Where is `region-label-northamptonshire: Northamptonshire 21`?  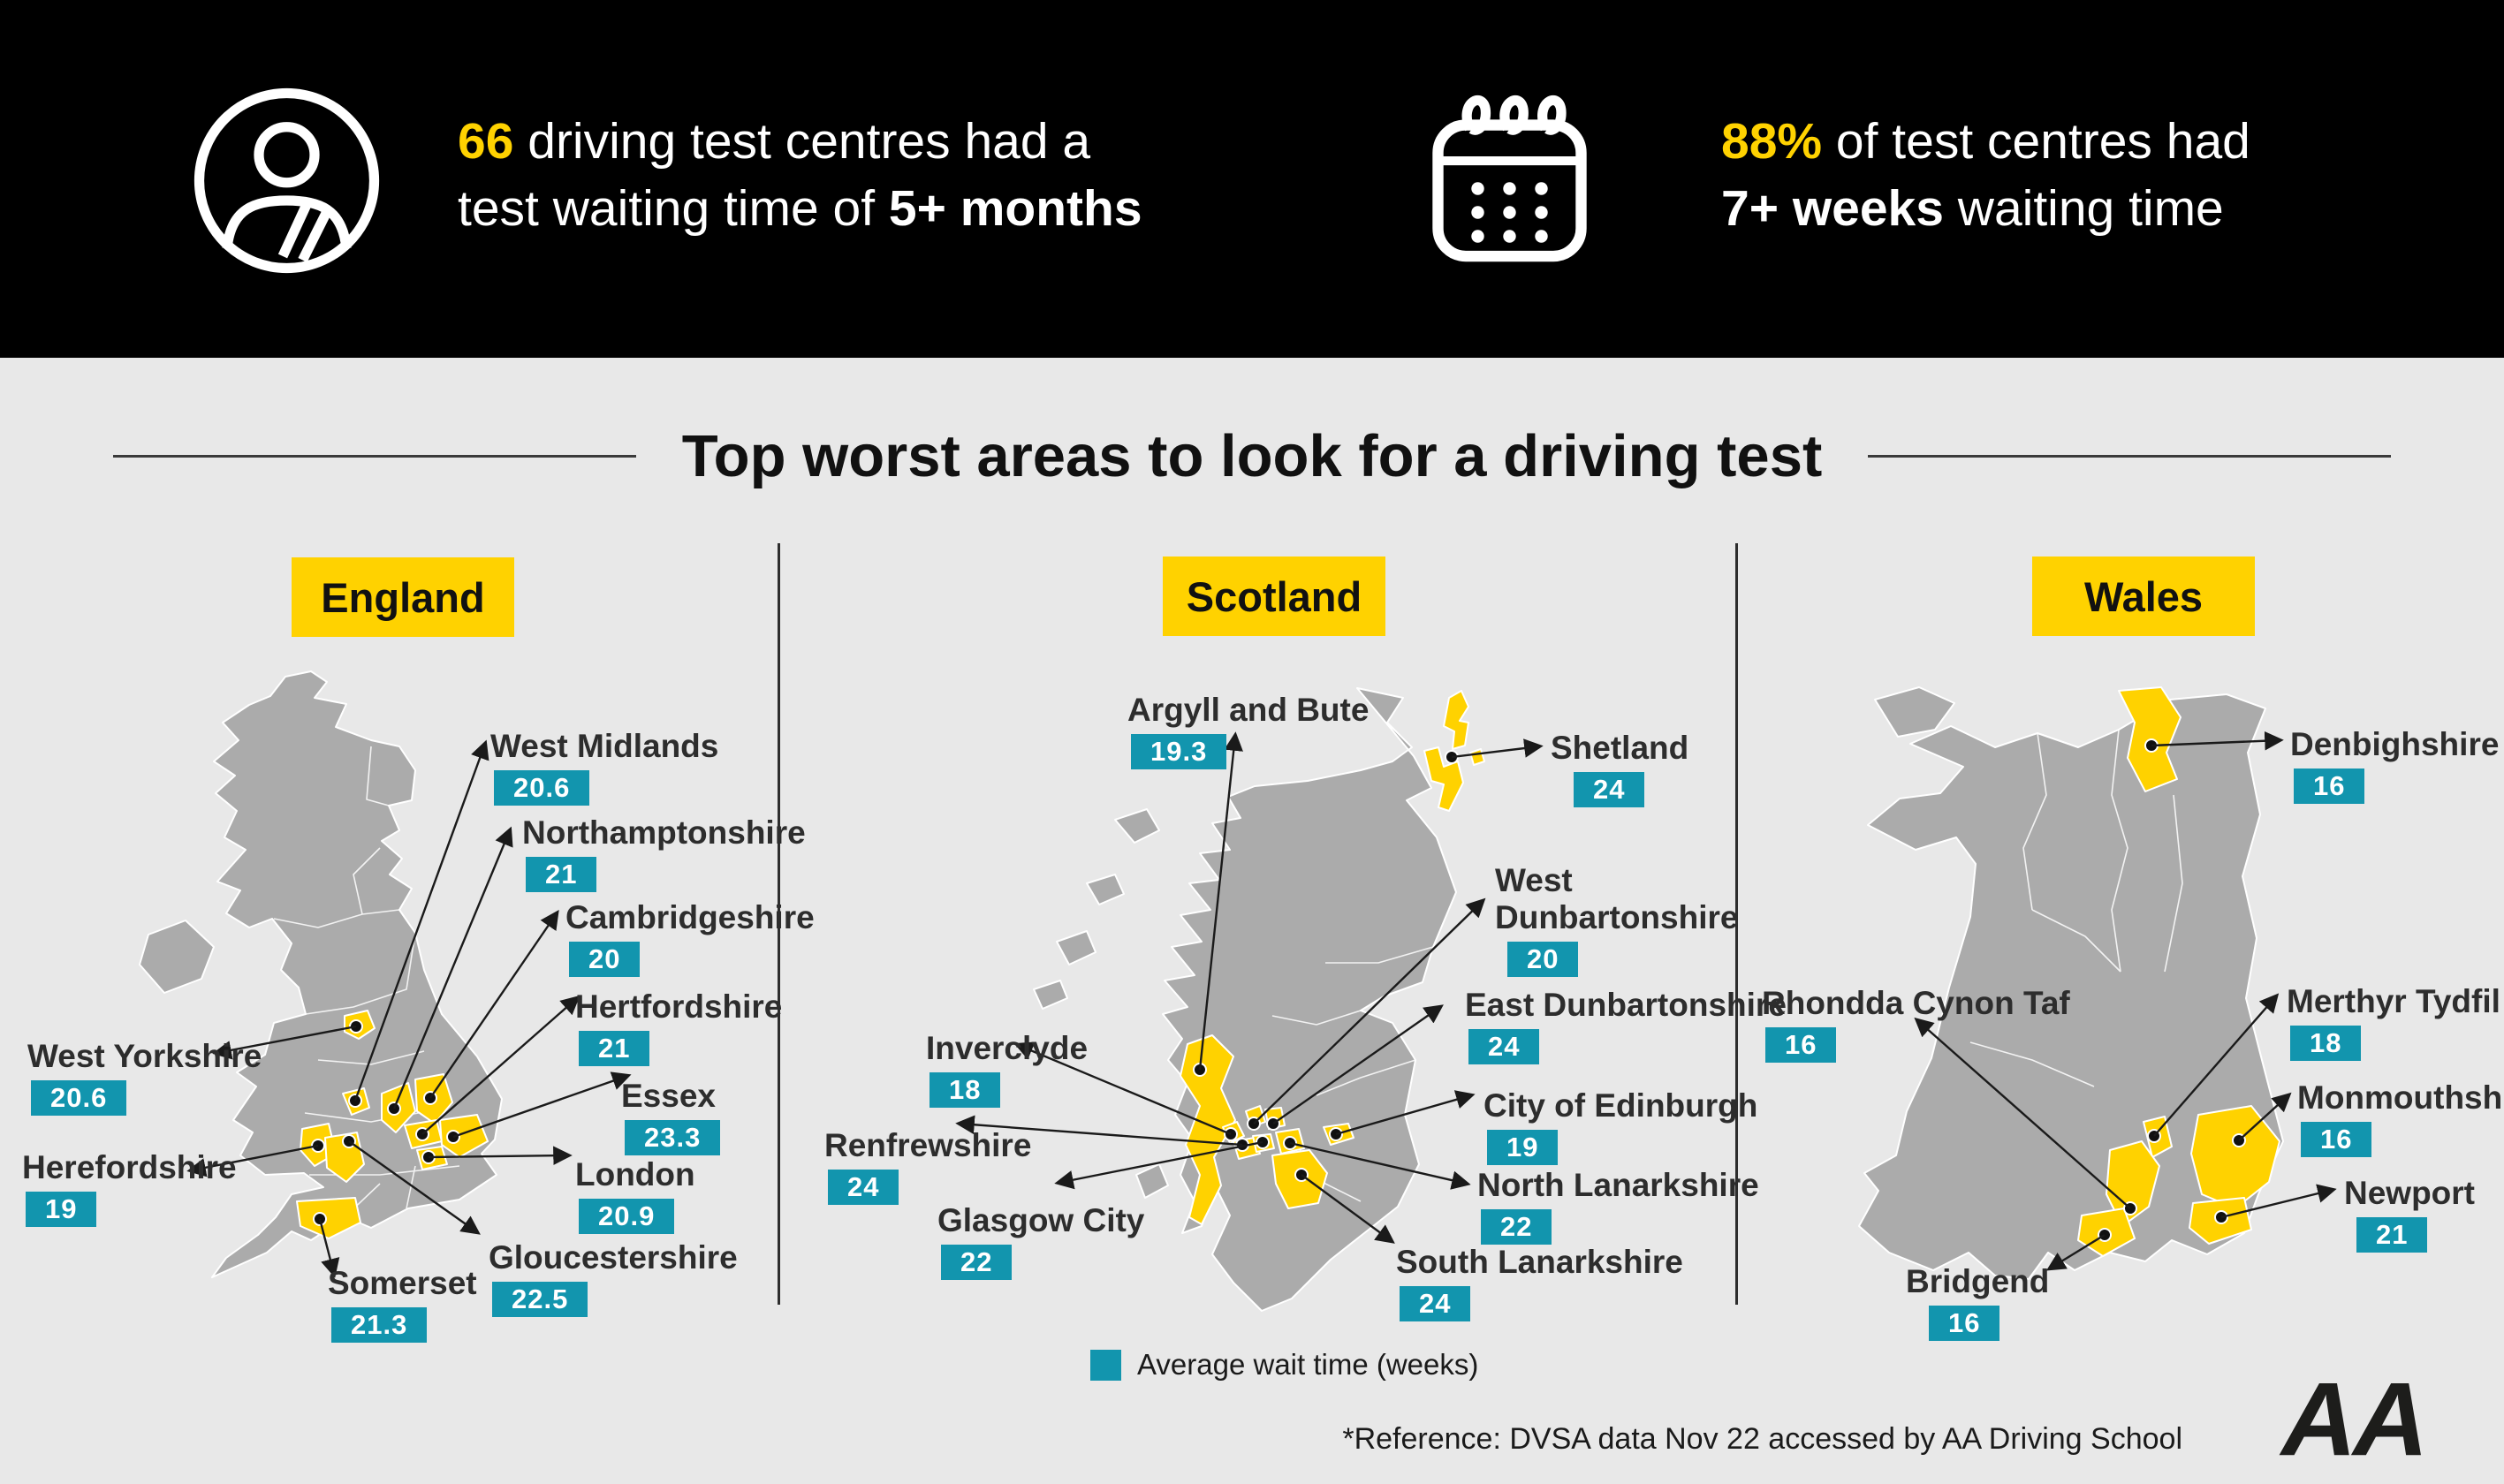
region-label-northamptonshire: Northamptonshire 21 is located at coordinates (664, 853).